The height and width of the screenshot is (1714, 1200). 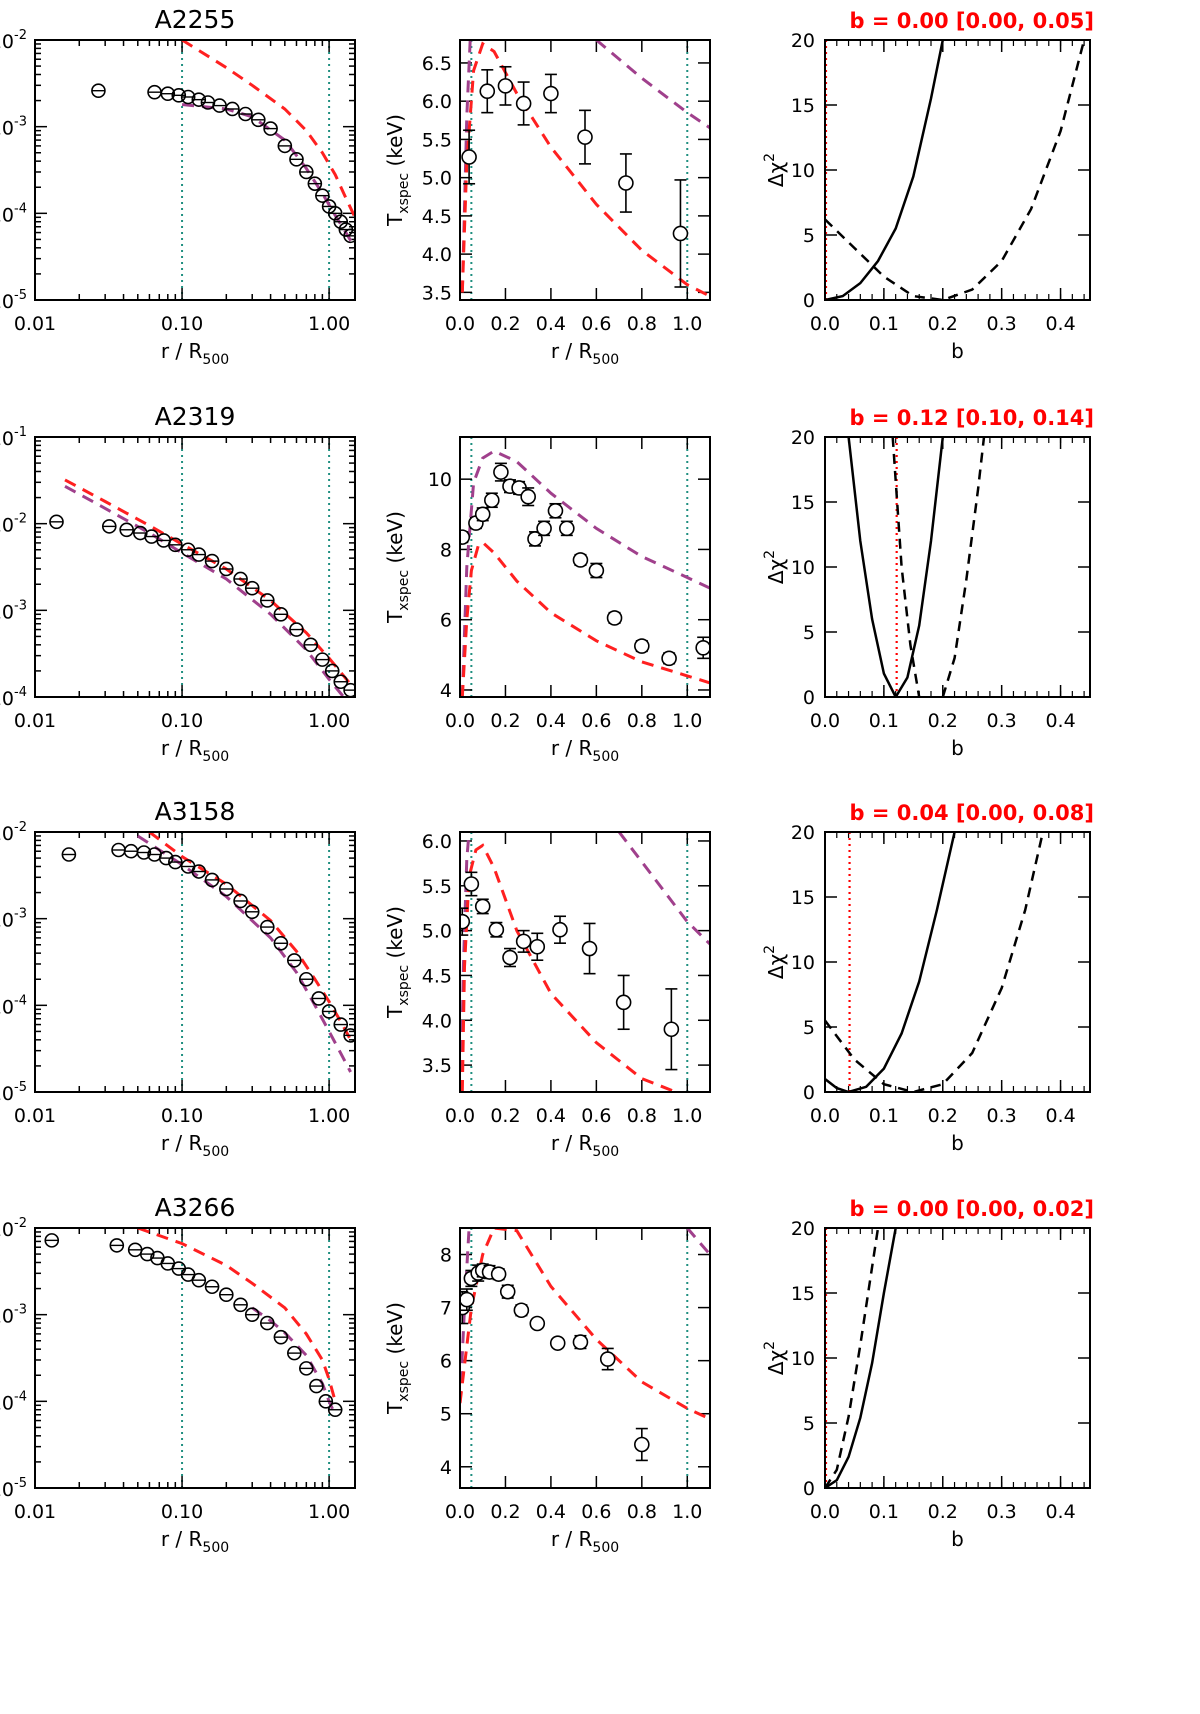 What do you see at coordinates (20, 1310) in the screenshot?
I see `y-tick-exponent: -3` at bounding box center [20, 1310].